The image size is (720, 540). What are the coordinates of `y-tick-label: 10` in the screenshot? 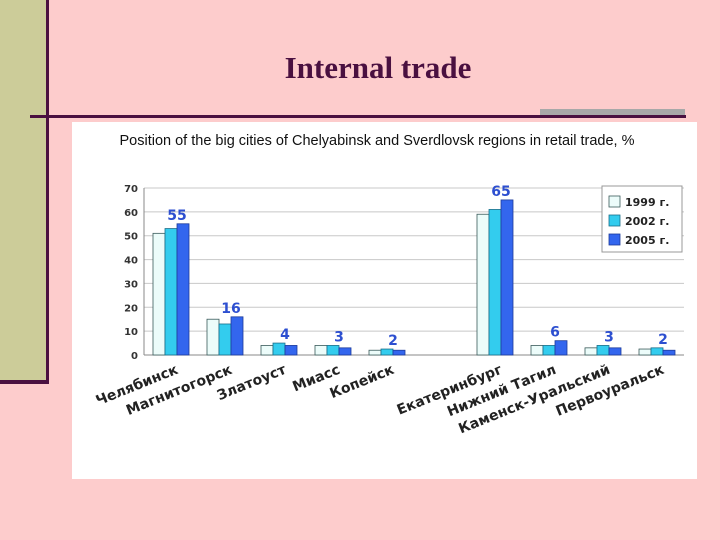 It's located at (131, 332).